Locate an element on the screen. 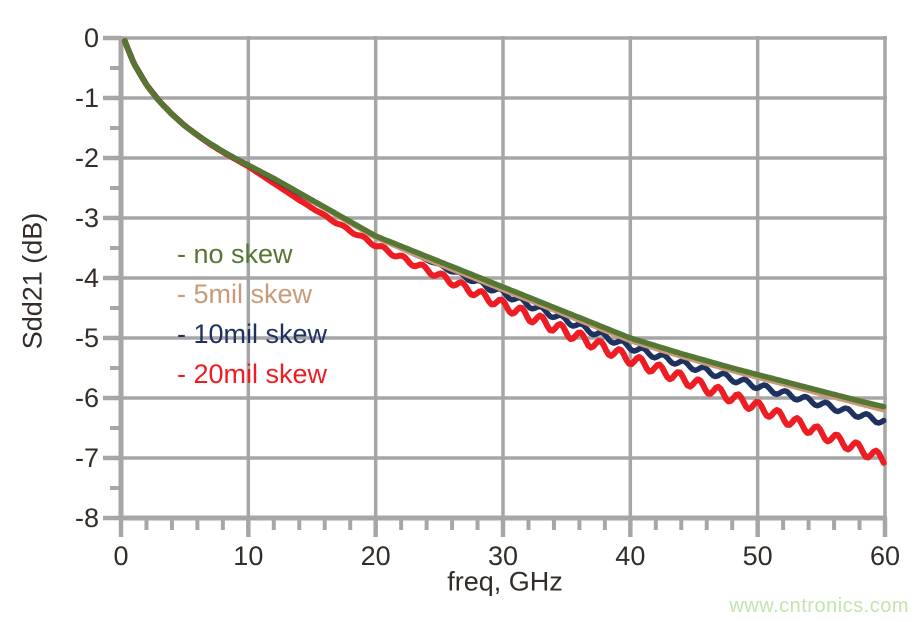  x-tick-label: 10 is located at coordinates (248, 556).